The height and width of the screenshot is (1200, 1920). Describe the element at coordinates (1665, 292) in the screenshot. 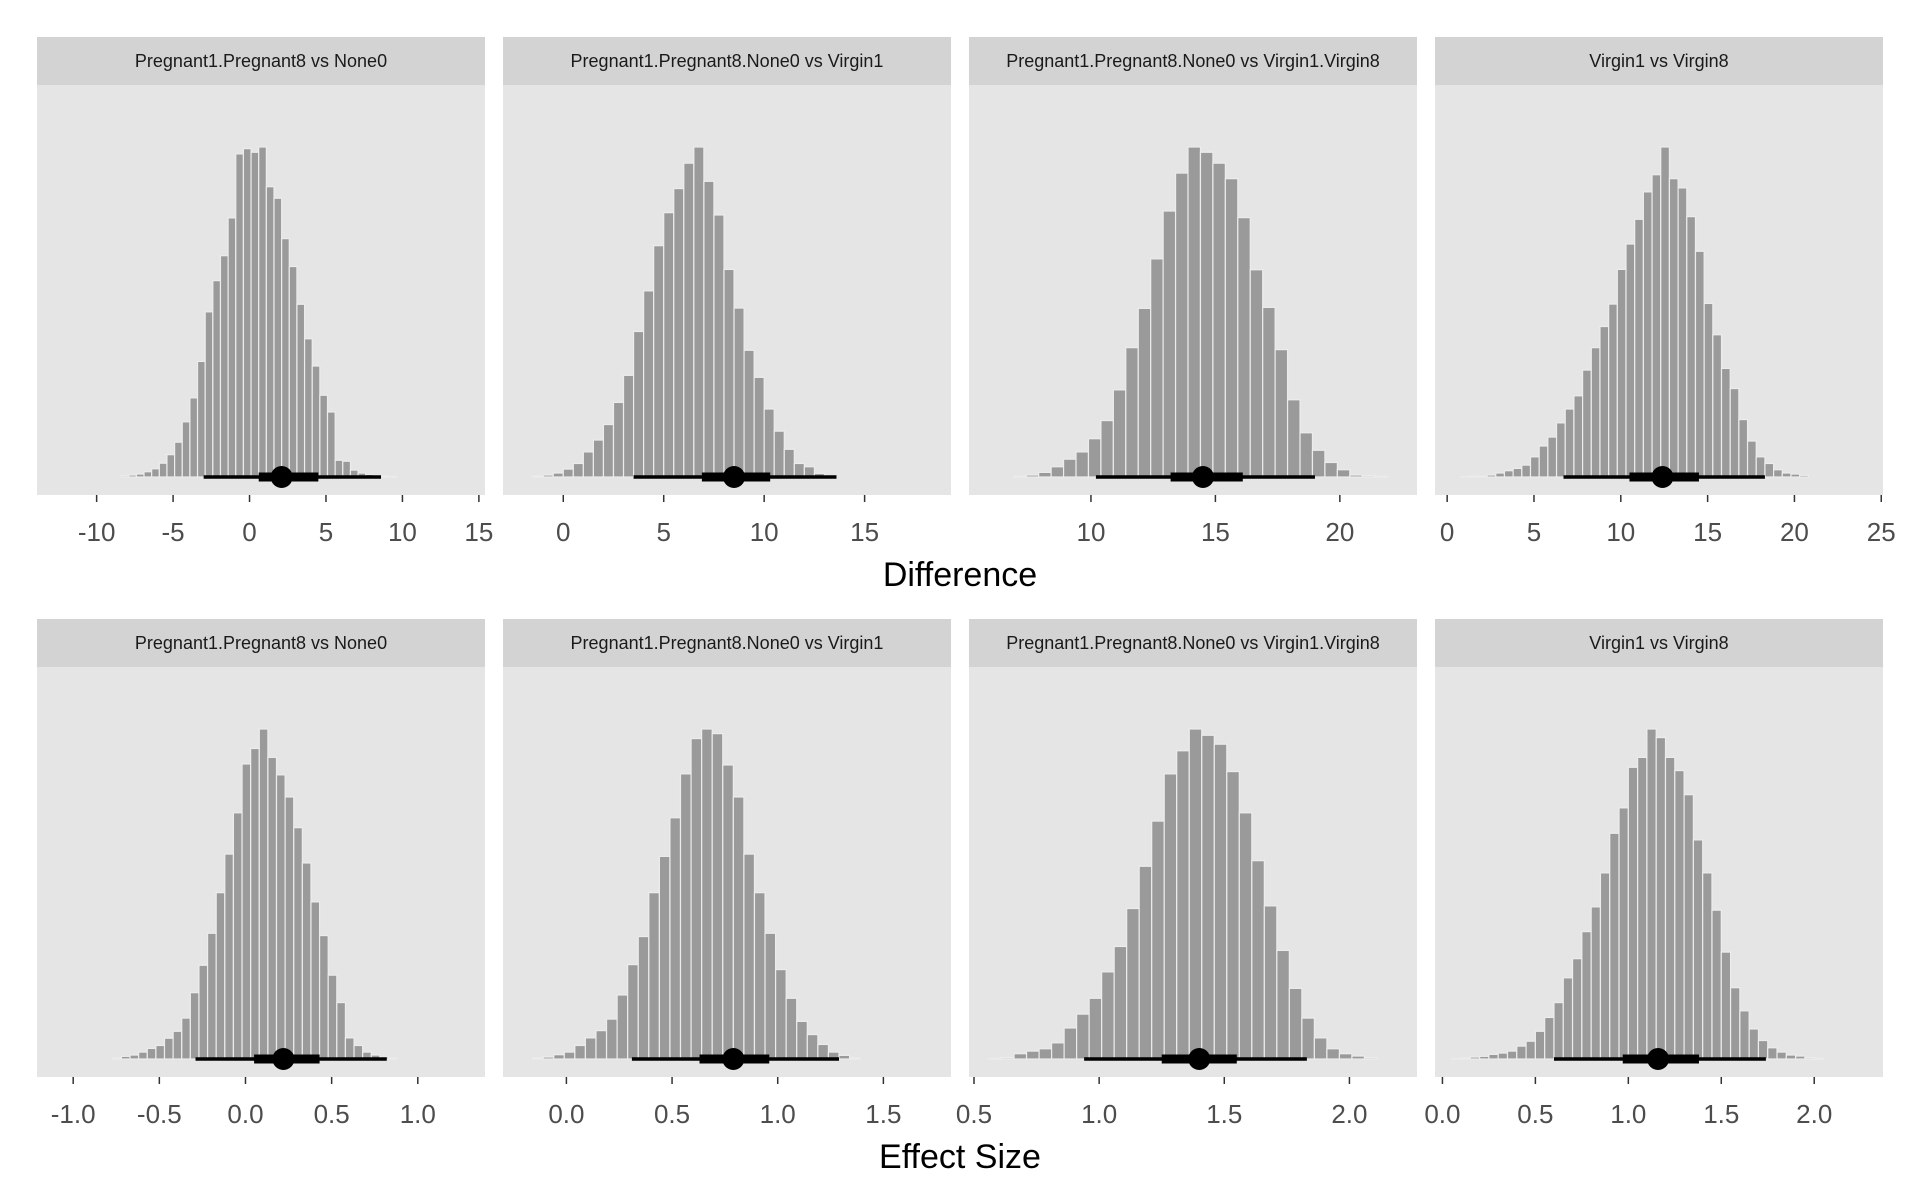

I see `facet-panel: Virgin1 vs Virgin8 0 5 10 15 20 25` at that location.